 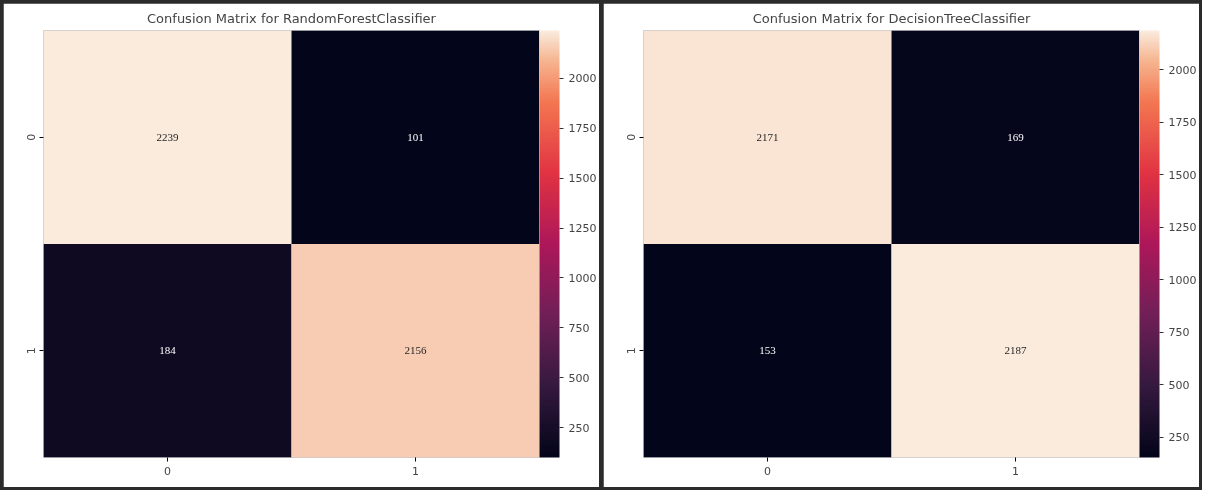 I want to click on data-label: 2187, so click(x=1015, y=350).